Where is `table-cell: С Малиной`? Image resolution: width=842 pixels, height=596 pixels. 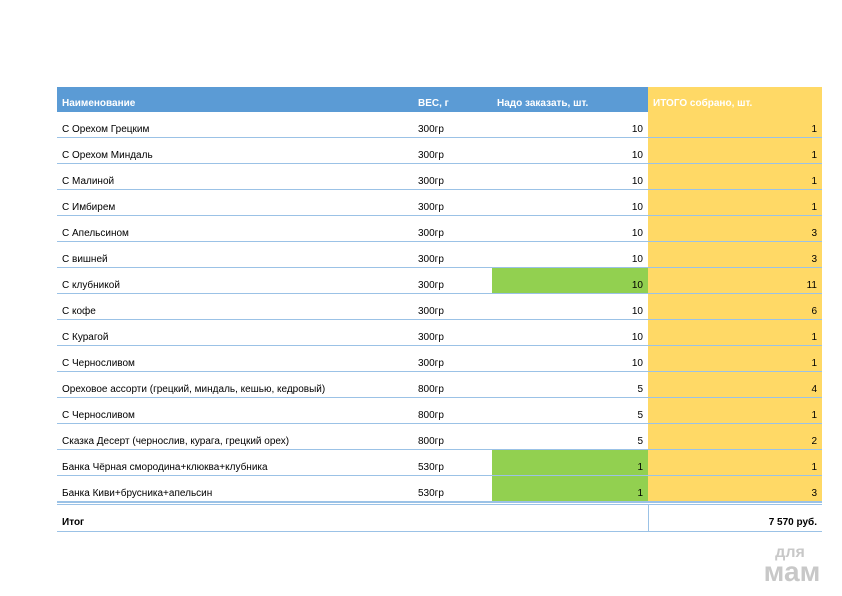
table-cell: С Малиной is located at coordinates (88, 181).